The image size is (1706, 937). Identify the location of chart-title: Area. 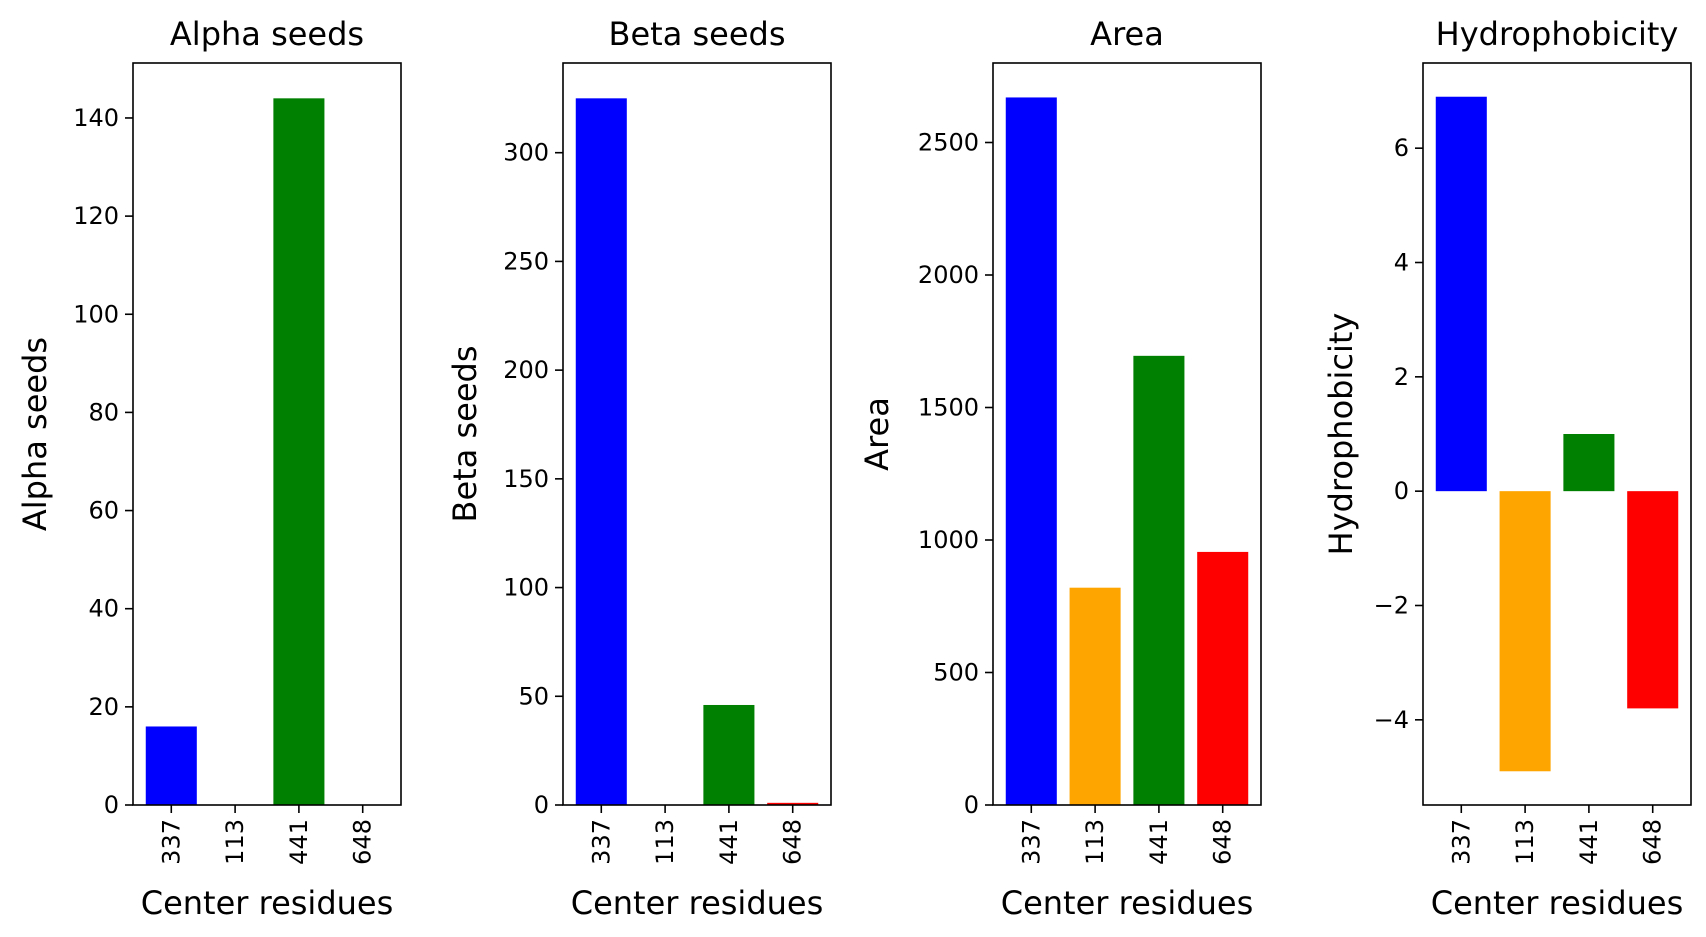
(1127, 34).